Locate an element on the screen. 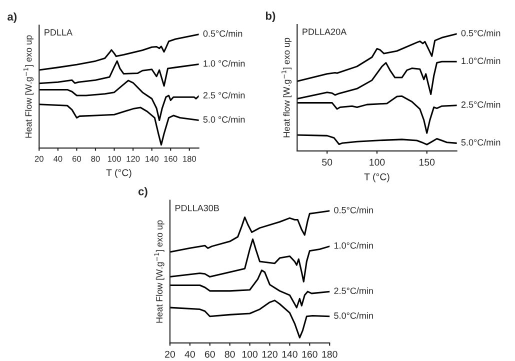 The height and width of the screenshot is (361, 515). chart-title: PDLLA30B is located at coordinates (197, 208).